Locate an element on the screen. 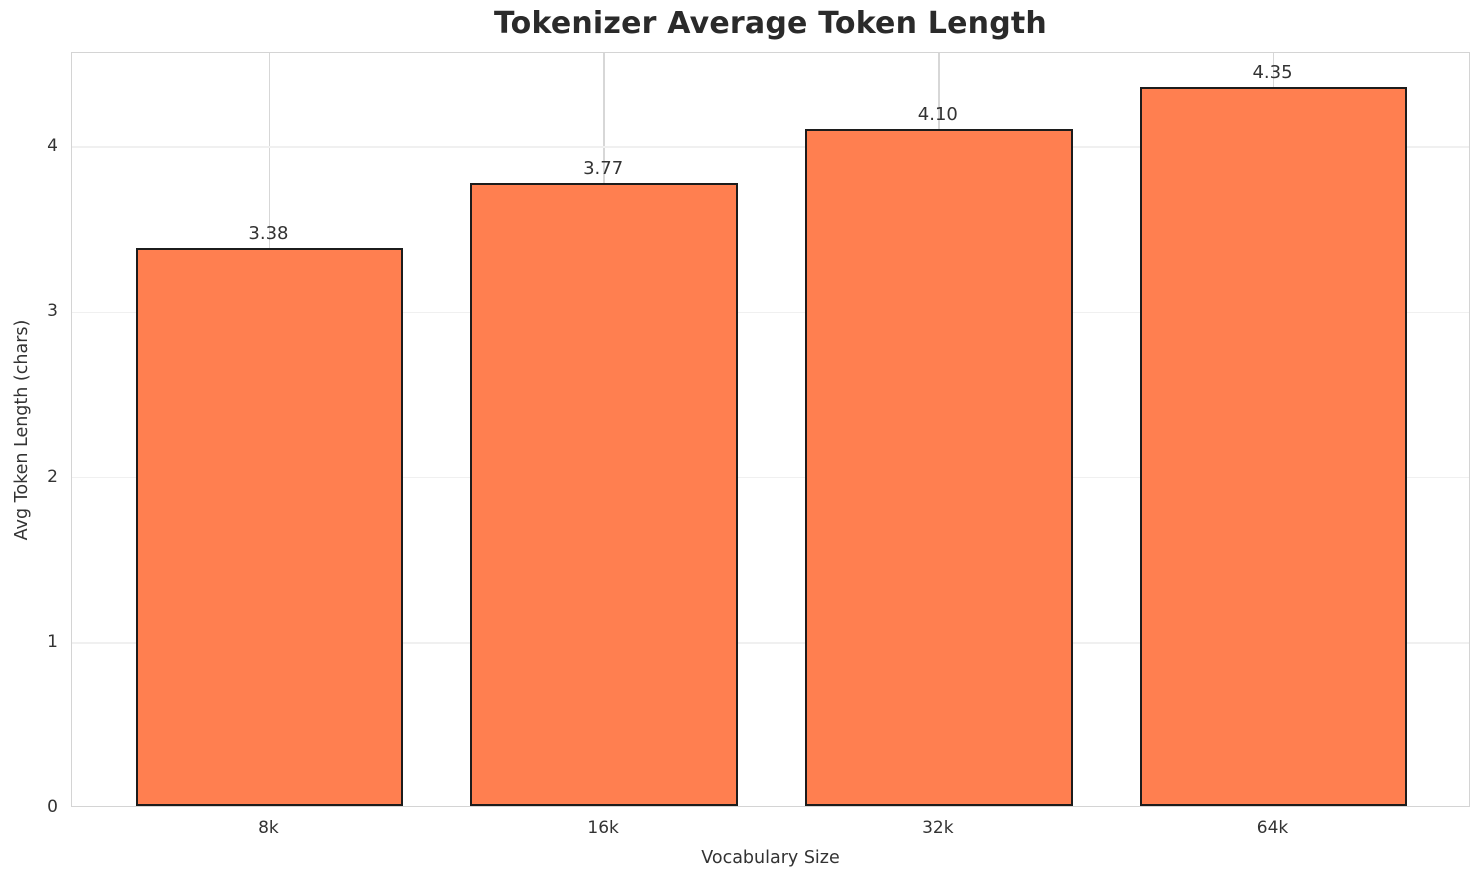 The image size is (1483, 885). bar-64k is located at coordinates (1273, 446).